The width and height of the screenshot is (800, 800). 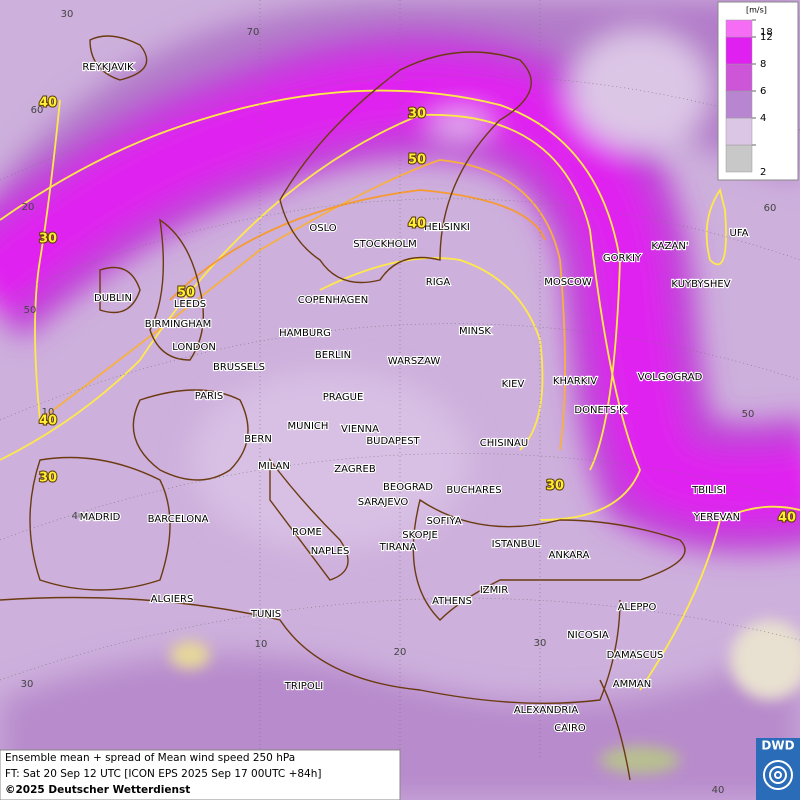 I want to click on legend-unit: [m/s], so click(x=756, y=10).